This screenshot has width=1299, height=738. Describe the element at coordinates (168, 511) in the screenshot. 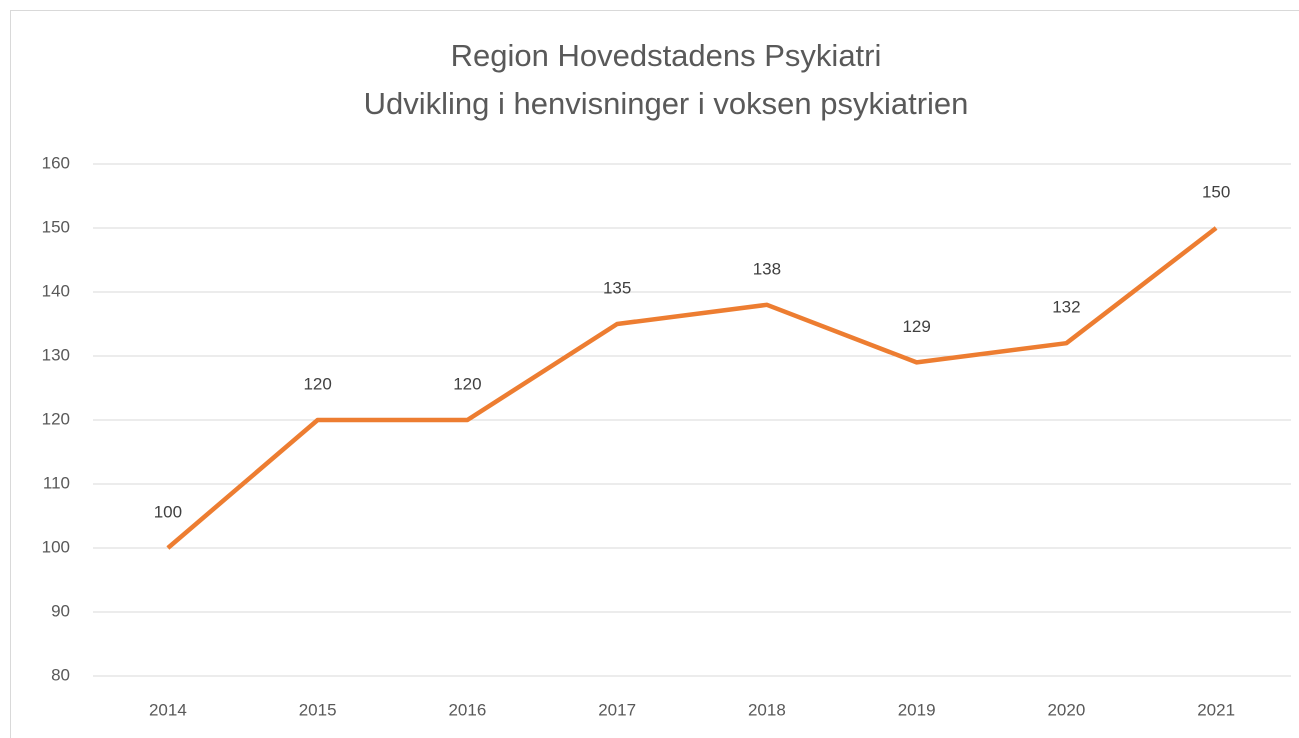

I see `data-label: 100` at that location.